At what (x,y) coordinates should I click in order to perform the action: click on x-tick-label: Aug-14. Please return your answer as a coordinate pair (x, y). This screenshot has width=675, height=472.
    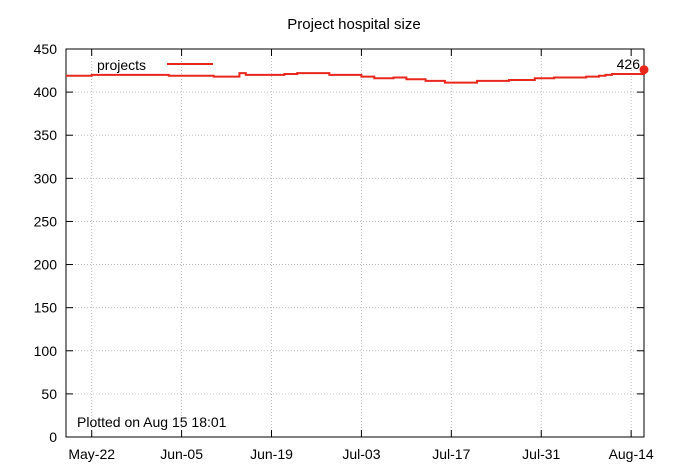
    Looking at the image, I should click on (631, 454).